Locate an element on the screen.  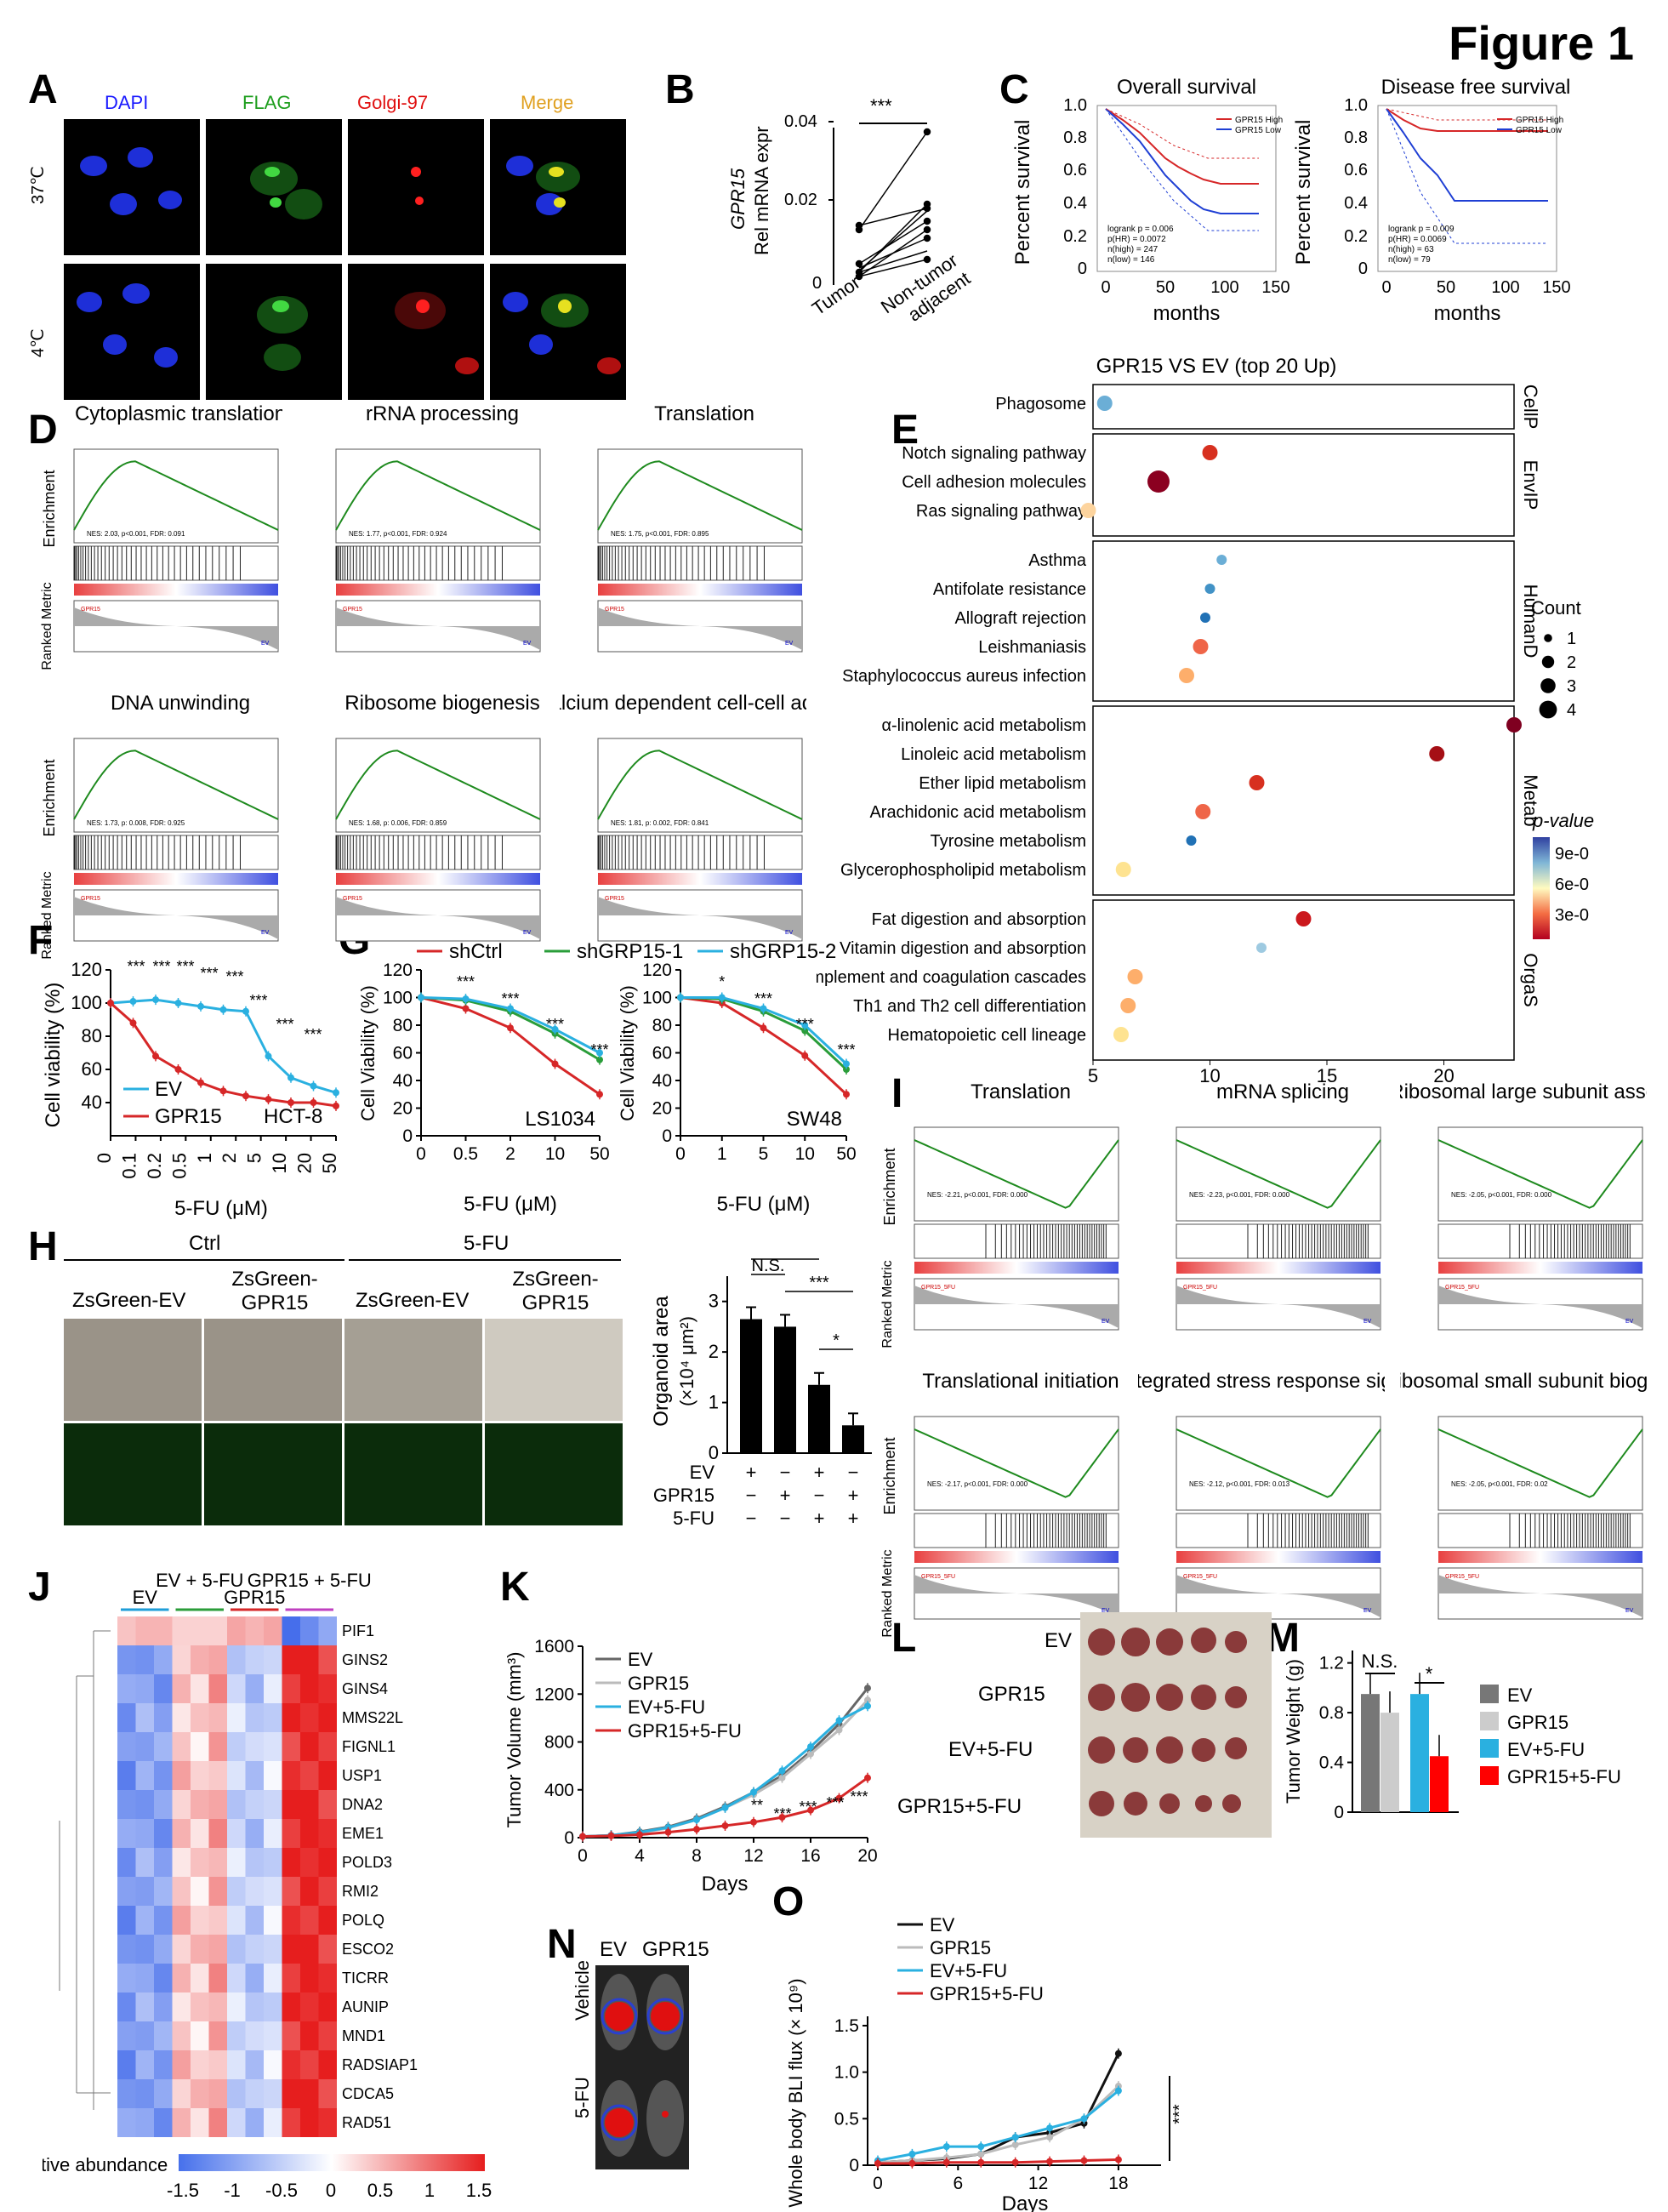
e-term-label: Tyrosine metabolism is located at coordinates (1009, 841).